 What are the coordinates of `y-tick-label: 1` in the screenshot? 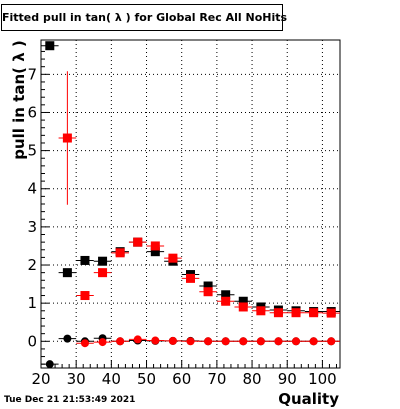 It's located at (32, 303).